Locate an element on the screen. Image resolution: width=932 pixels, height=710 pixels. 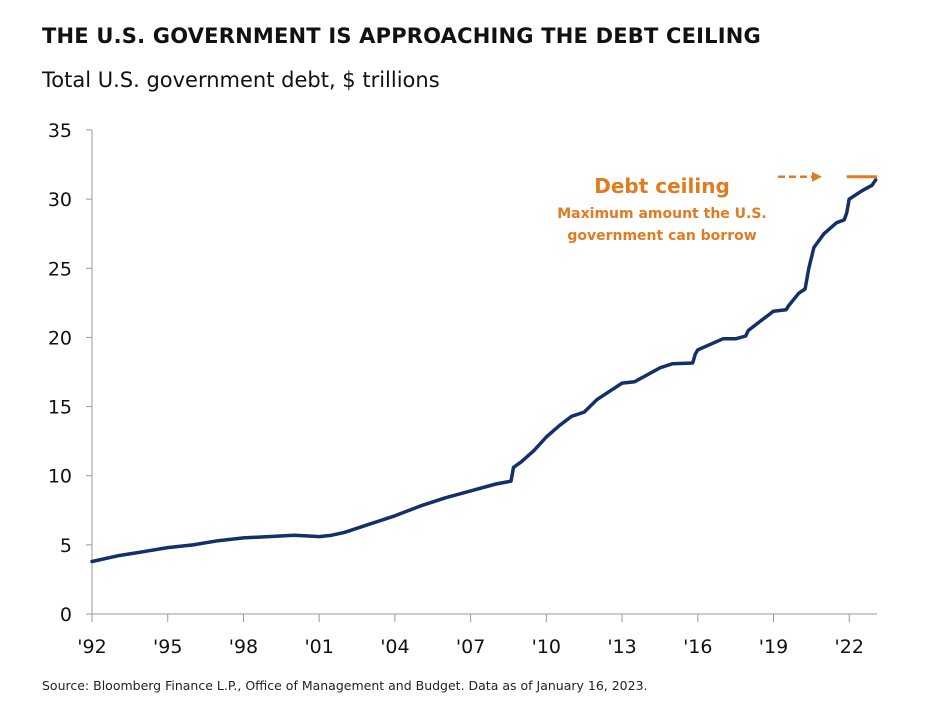
y-axis: 0 5 10 15 20 25 30 35 is located at coordinates (70, 373).